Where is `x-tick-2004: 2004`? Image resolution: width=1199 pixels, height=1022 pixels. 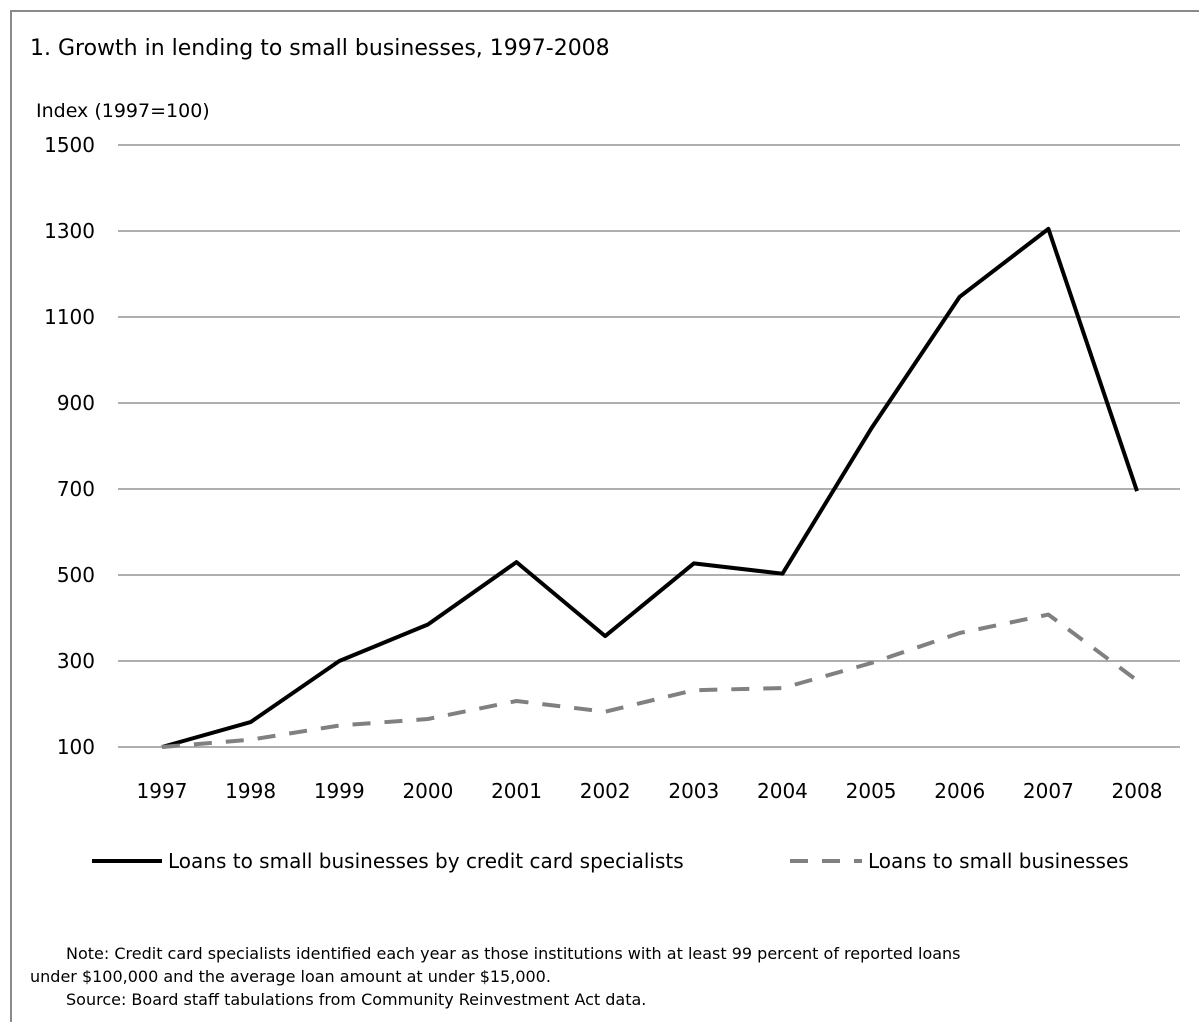
x-tick-2004: 2004 is located at coordinates (782, 791).